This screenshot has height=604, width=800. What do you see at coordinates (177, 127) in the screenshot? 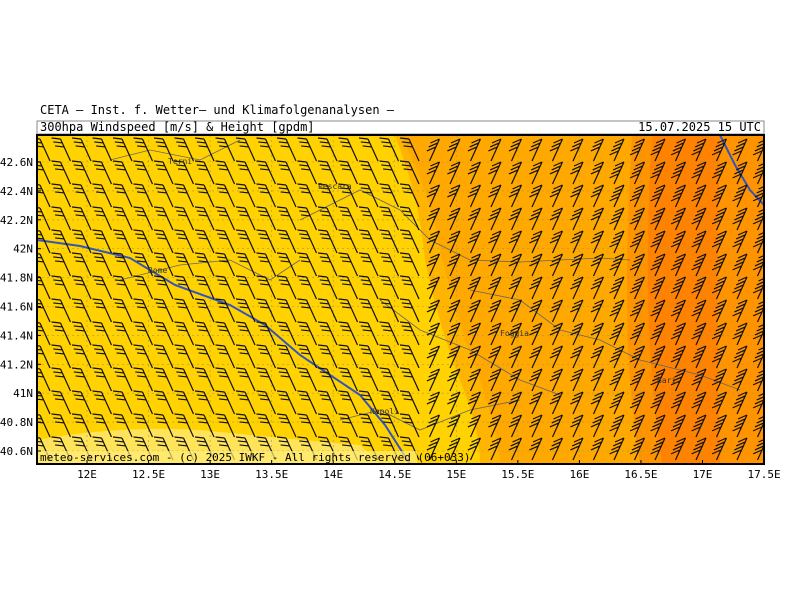
I see `product-title: 300hpa Windspeed [m/s] & Height [gpdm]` at bounding box center [177, 127].